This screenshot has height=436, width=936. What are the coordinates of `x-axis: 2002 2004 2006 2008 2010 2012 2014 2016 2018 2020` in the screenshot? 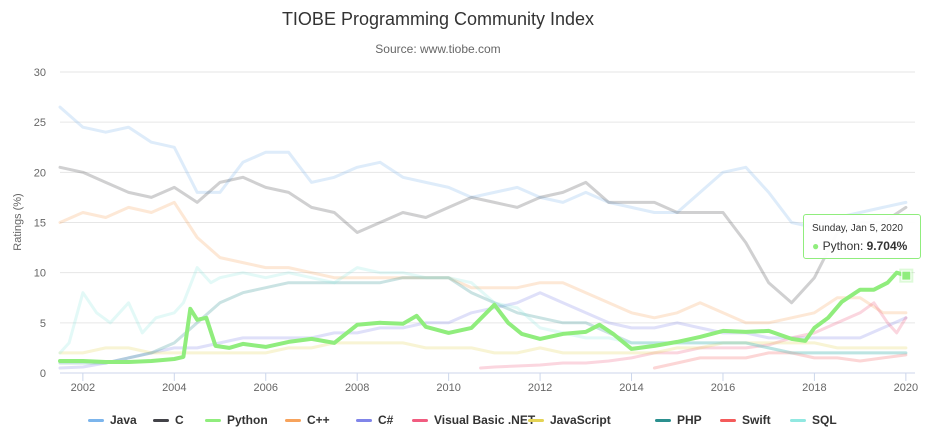 It's located at (489, 383).